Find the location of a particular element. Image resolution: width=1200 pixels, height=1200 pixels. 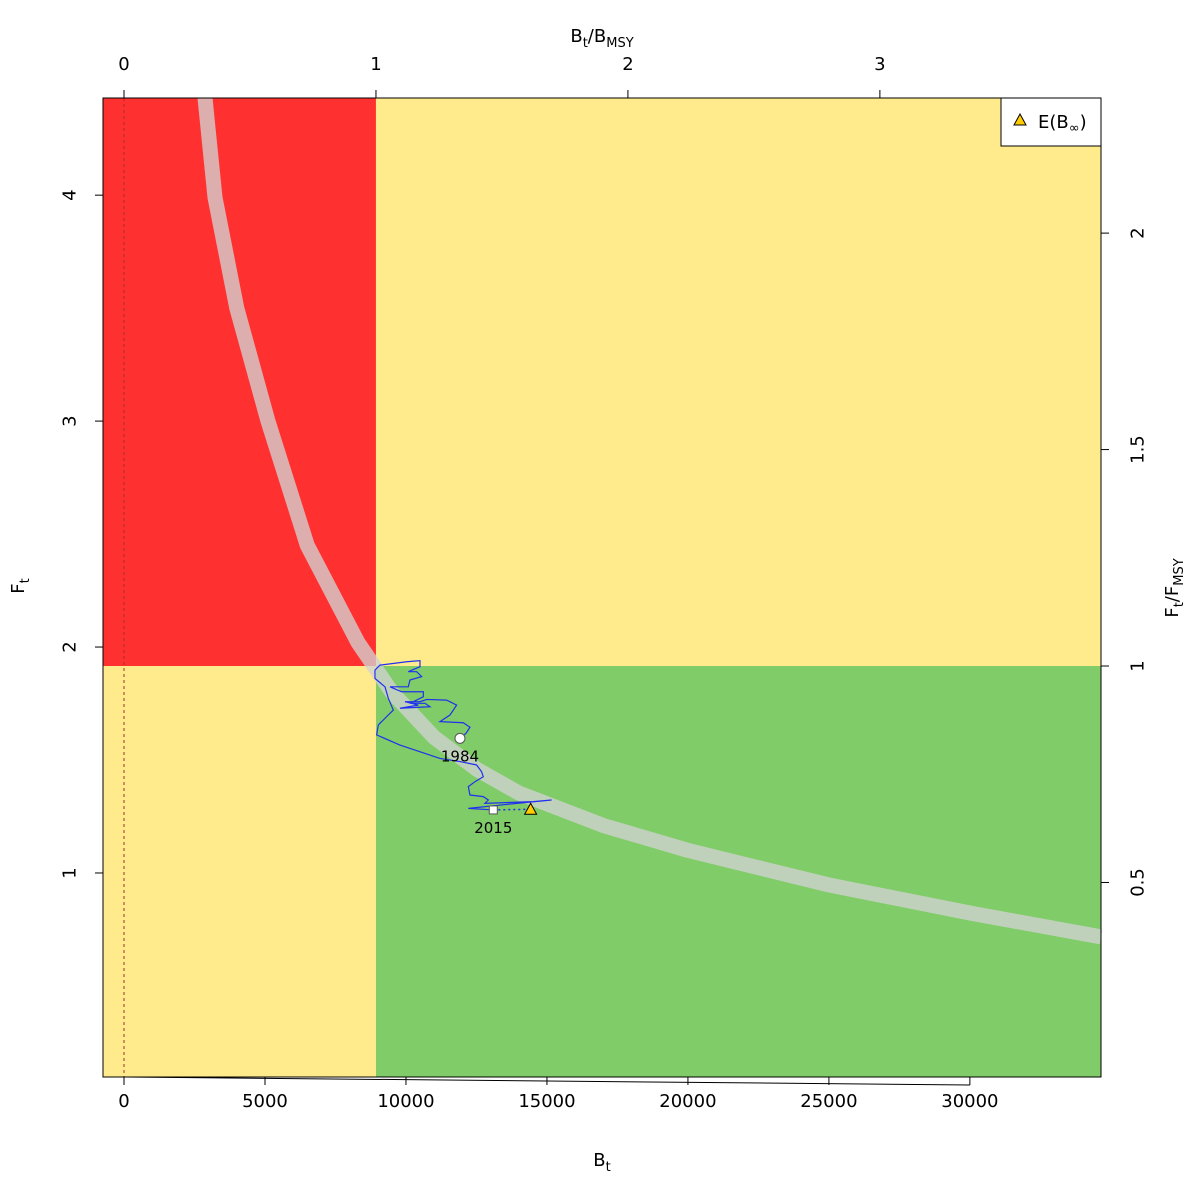

legend: E(B∞) is located at coordinates (1051, 122).